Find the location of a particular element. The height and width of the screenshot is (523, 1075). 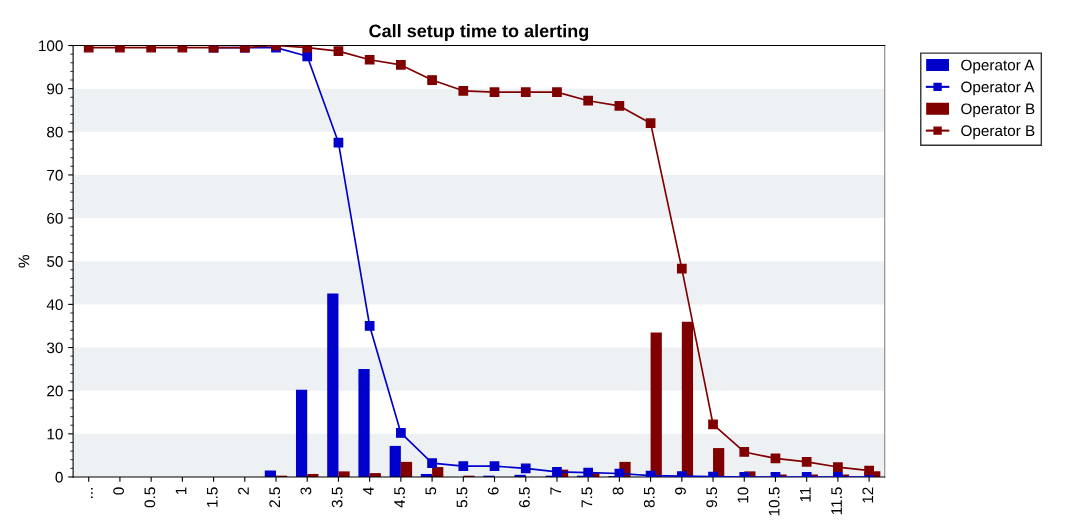

x-tick-label: 9.5 is located at coordinates (712, 497).